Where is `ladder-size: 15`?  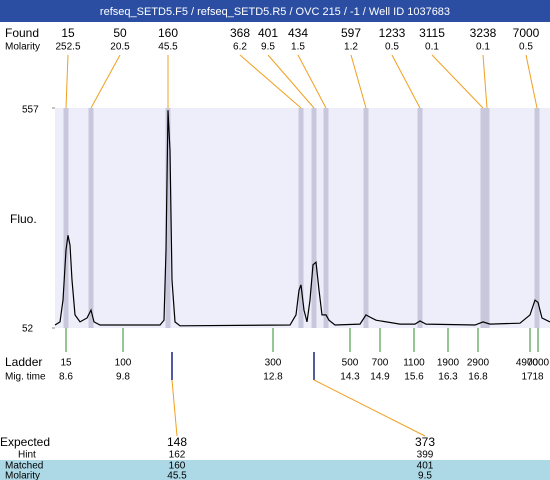
ladder-size: 15 is located at coordinates (66, 363).